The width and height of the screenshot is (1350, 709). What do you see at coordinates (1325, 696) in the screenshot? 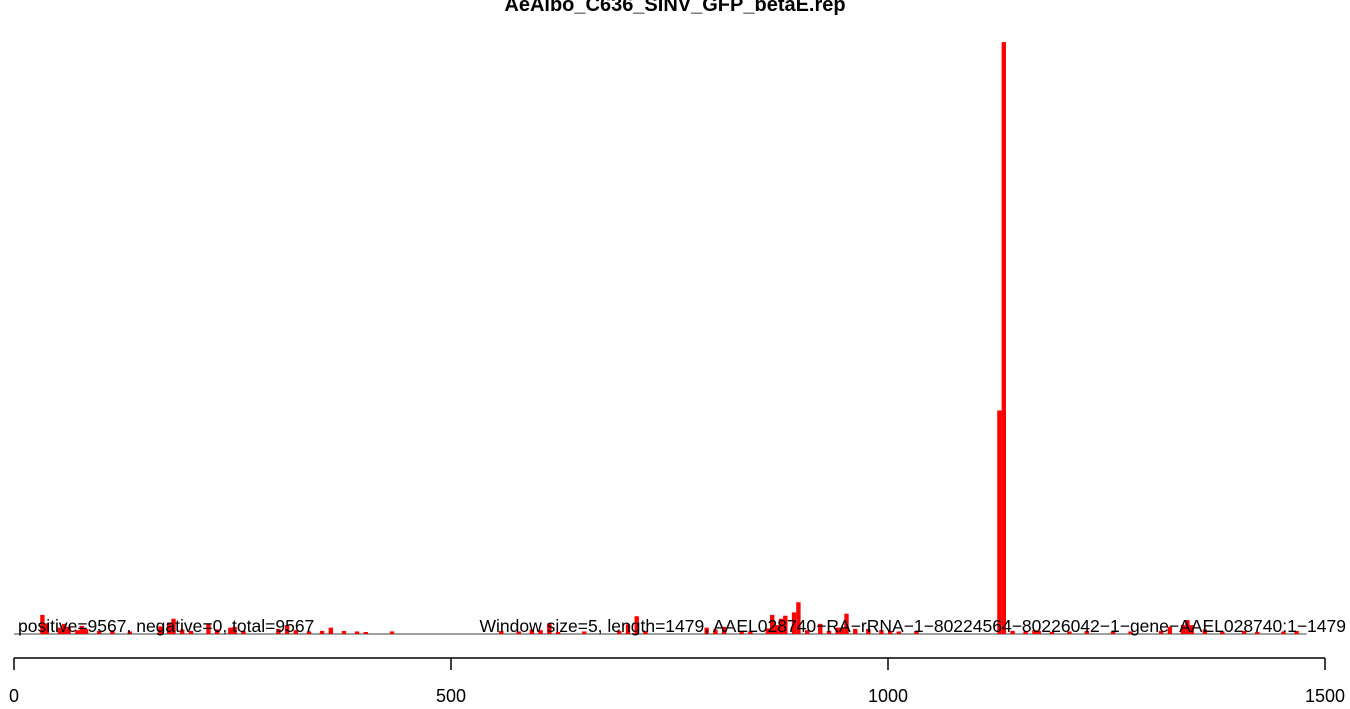
I see `x-tick-label-1500: 1500` at bounding box center [1325, 696].